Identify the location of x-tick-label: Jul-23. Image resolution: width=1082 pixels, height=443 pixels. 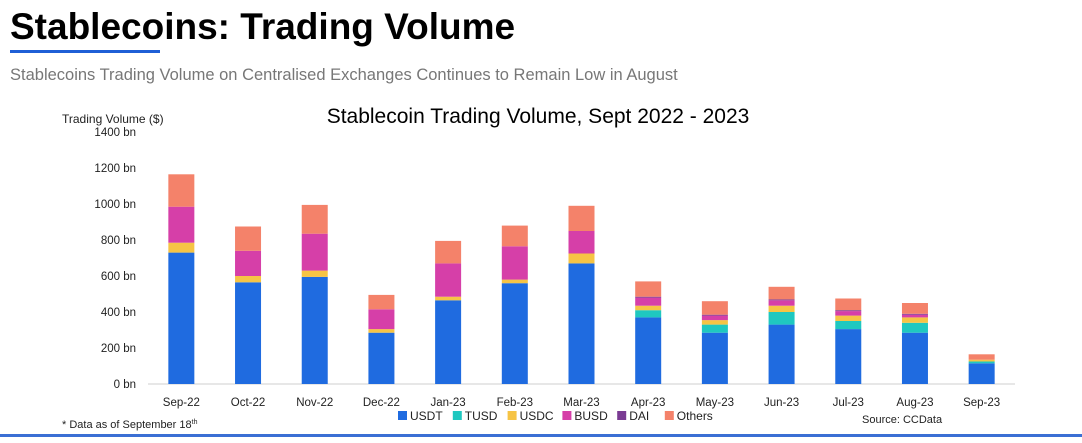
(848, 403).